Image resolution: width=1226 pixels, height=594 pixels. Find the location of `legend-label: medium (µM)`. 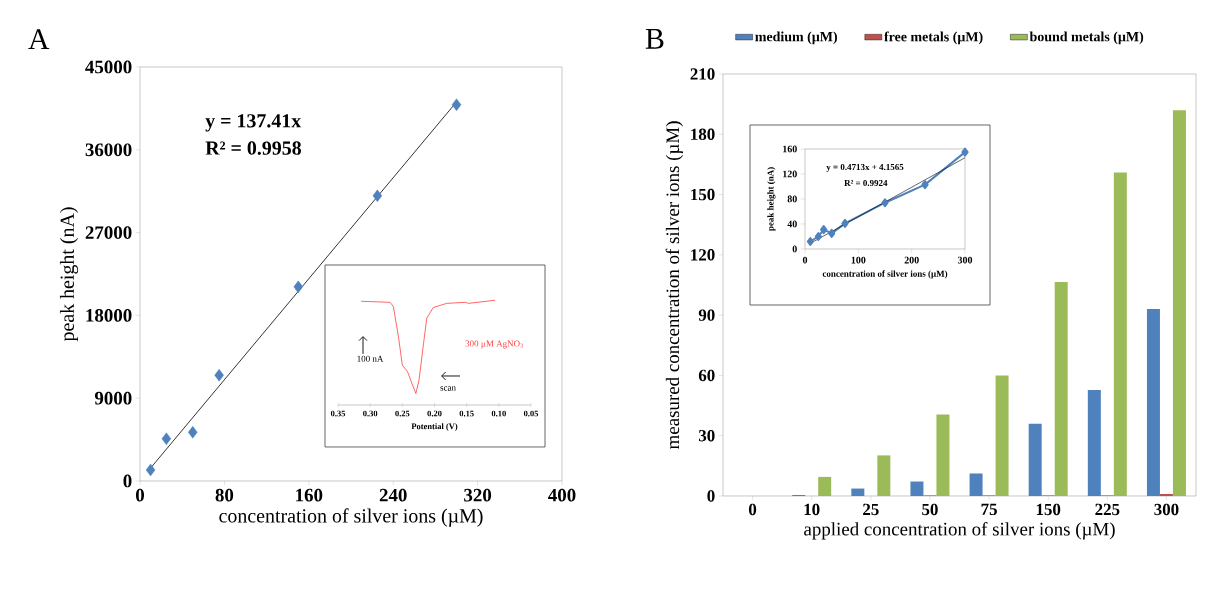

legend-label: medium (µM) is located at coordinates (796, 38).